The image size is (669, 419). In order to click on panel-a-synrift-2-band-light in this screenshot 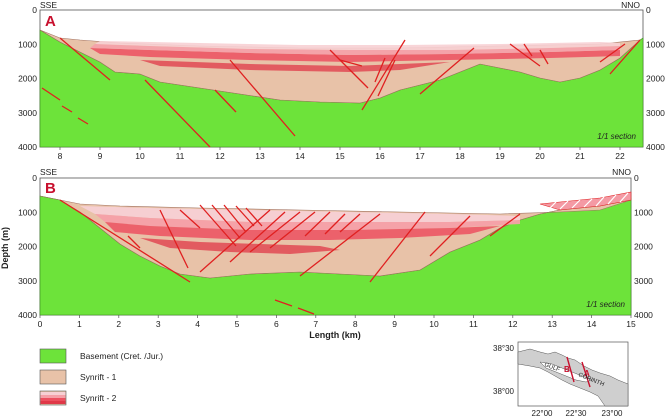, I will do `click(355, 49)`.